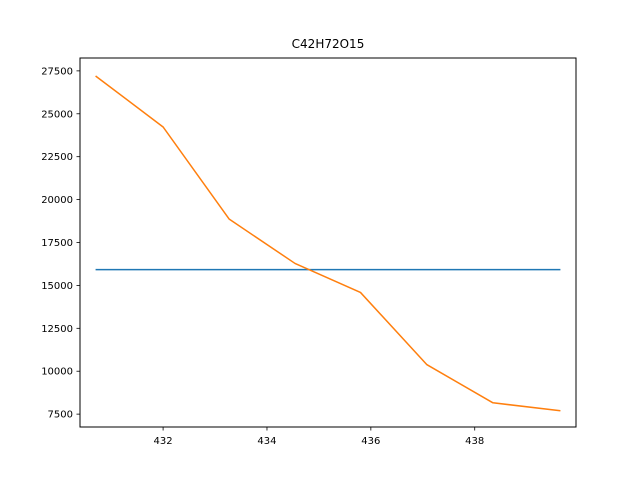  I want to click on x-axis: 432 434 436 438, so click(319, 437).